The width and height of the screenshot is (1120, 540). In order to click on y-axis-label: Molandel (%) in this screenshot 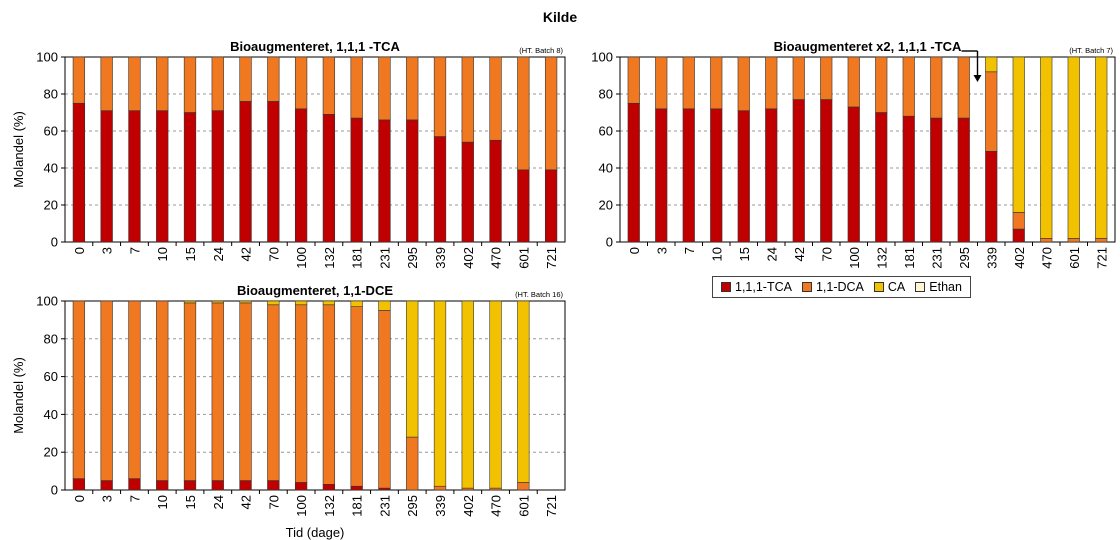, I will do `click(18, 149)`.